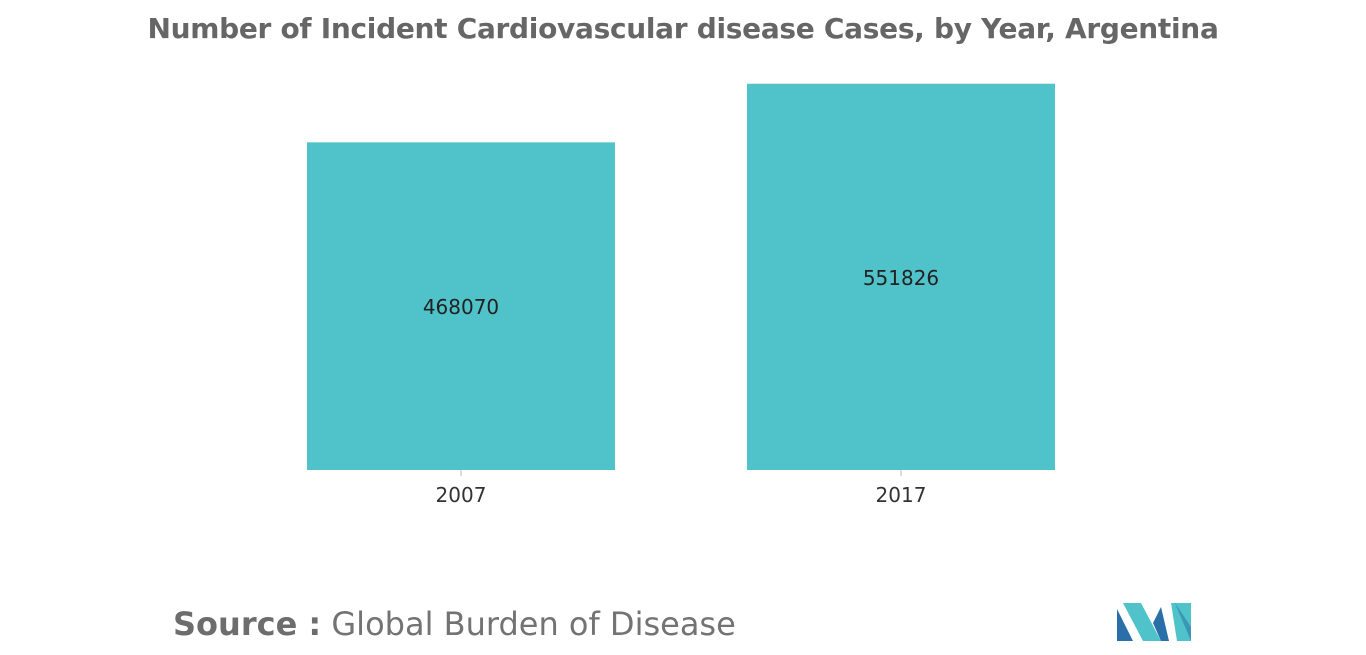 The width and height of the screenshot is (1366, 655). I want to click on value-label-2007: 468070, so click(461, 307).